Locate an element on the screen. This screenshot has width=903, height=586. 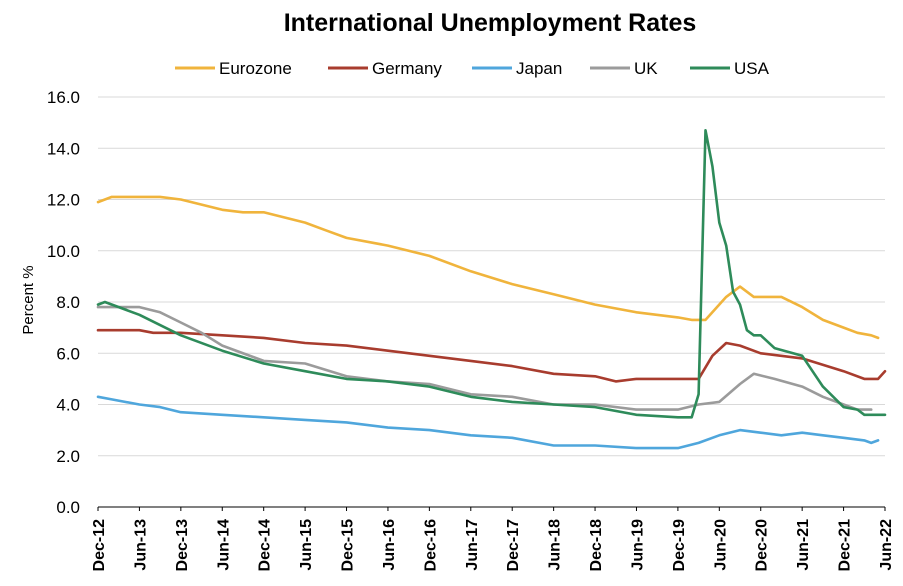
y-tick-label: 12.0 is located at coordinates (63, 200).